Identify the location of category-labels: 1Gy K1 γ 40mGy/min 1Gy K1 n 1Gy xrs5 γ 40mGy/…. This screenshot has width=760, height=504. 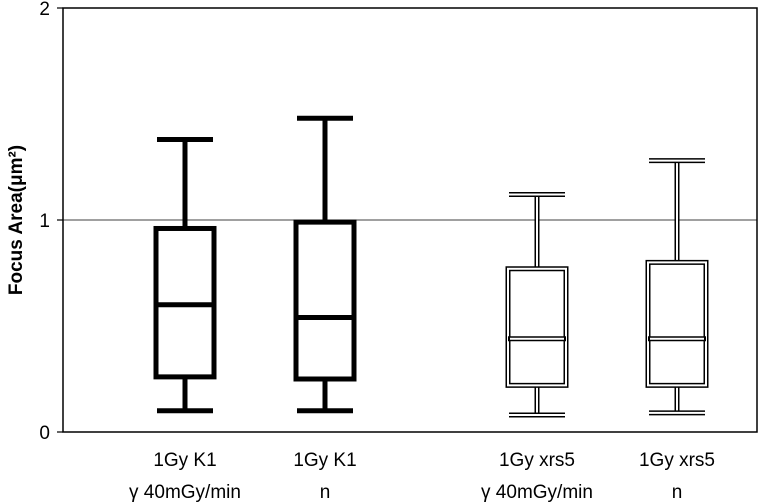
(422, 476).